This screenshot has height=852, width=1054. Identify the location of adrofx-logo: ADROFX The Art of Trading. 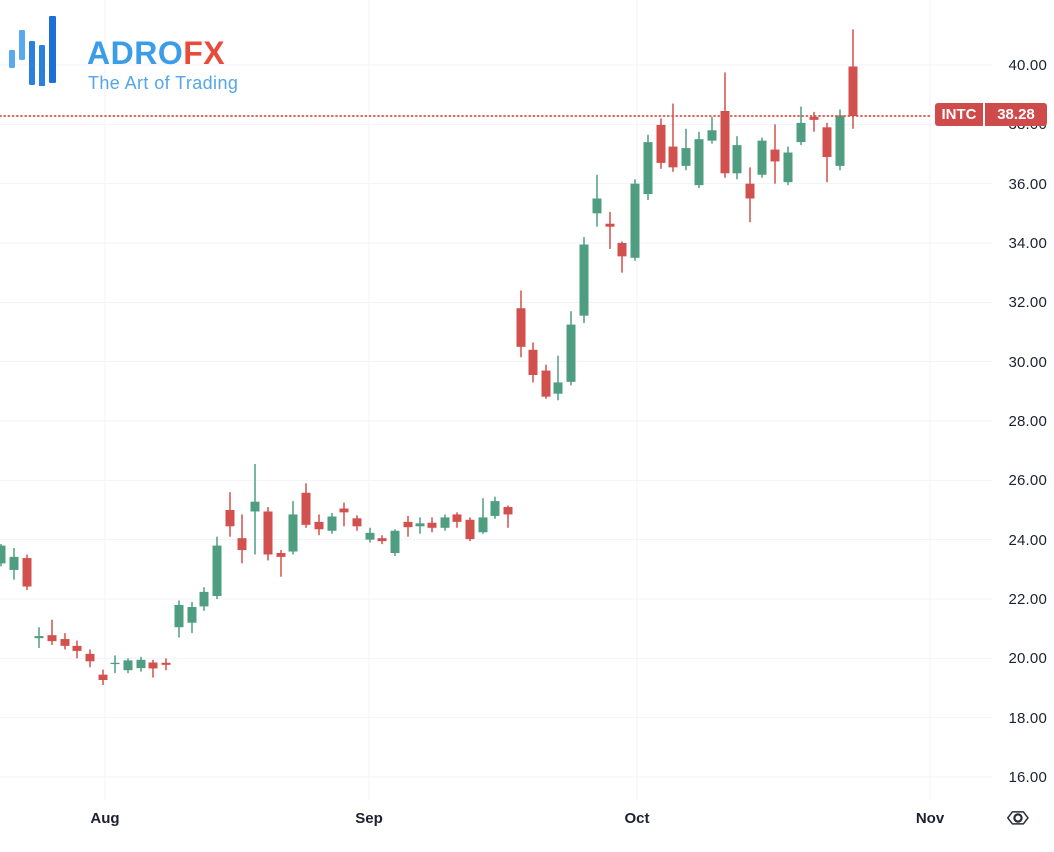
(135, 55).